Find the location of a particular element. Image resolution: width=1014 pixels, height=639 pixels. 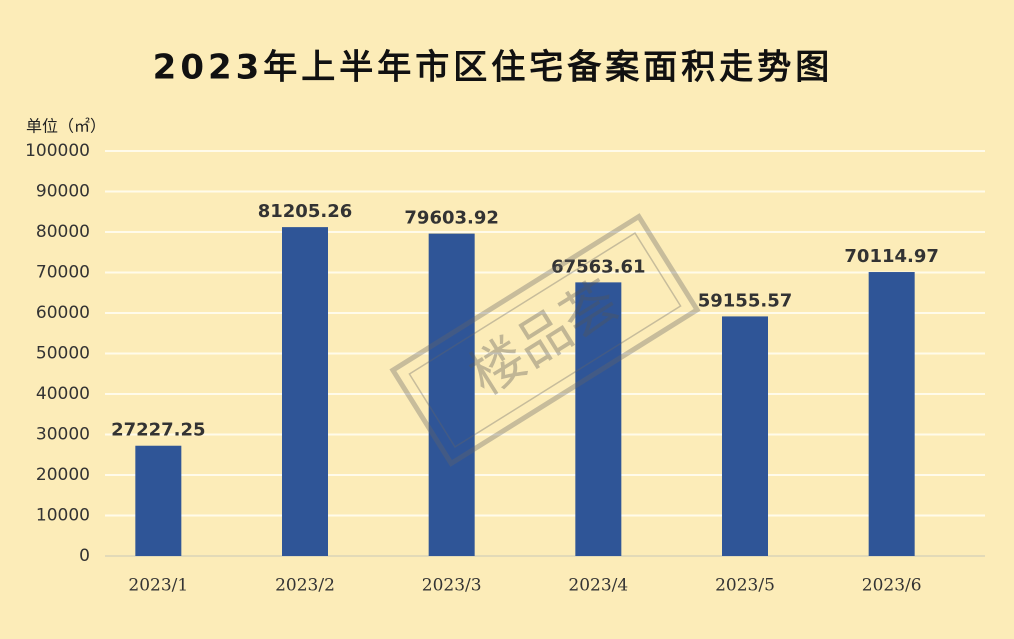

x-tick-label: 2023/1 is located at coordinates (158, 586).